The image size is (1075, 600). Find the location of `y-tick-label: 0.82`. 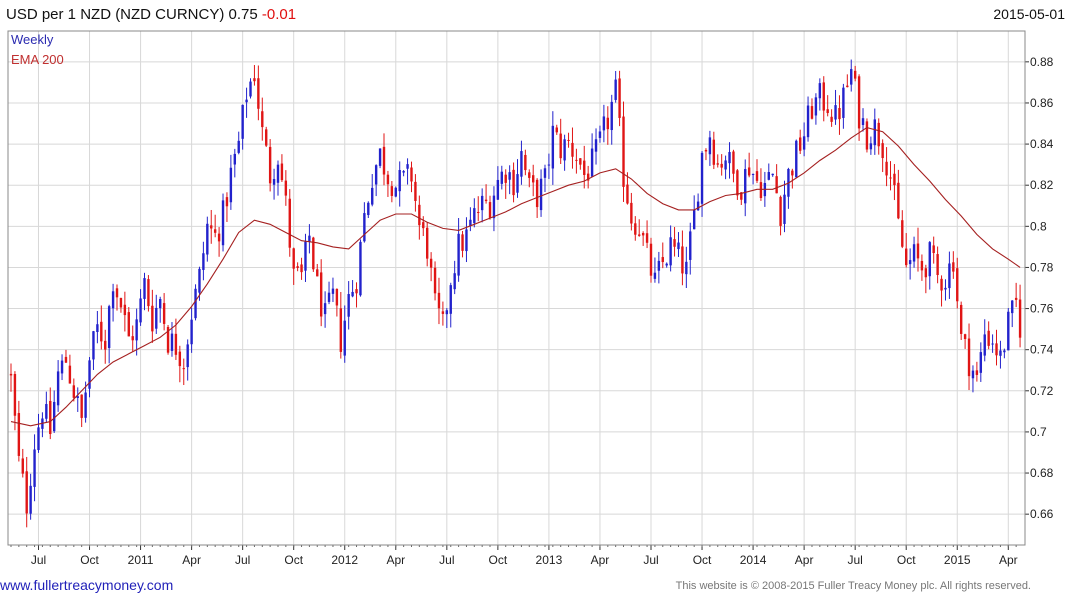

y-tick-label: 0.82 is located at coordinates (1042, 185).